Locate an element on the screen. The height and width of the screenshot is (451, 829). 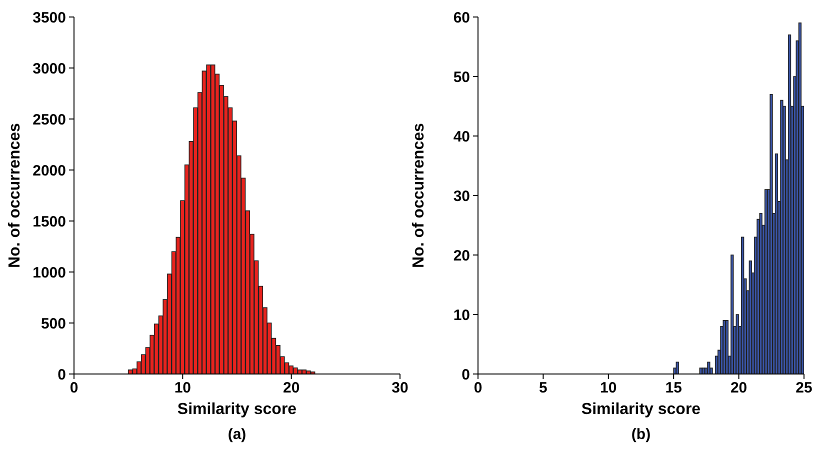
y-tick-label: 500 is located at coordinates (53, 323).